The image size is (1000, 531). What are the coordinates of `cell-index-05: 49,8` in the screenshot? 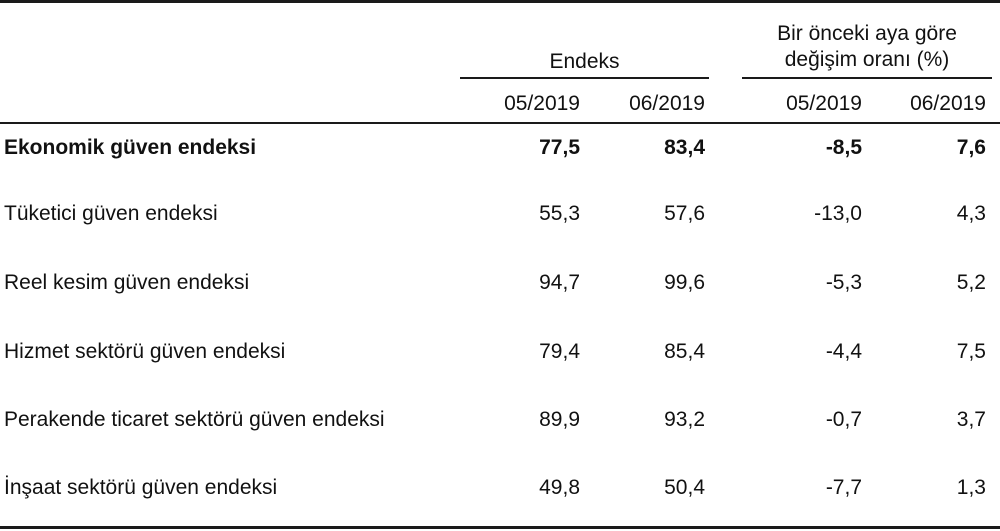 It's located at (559, 487).